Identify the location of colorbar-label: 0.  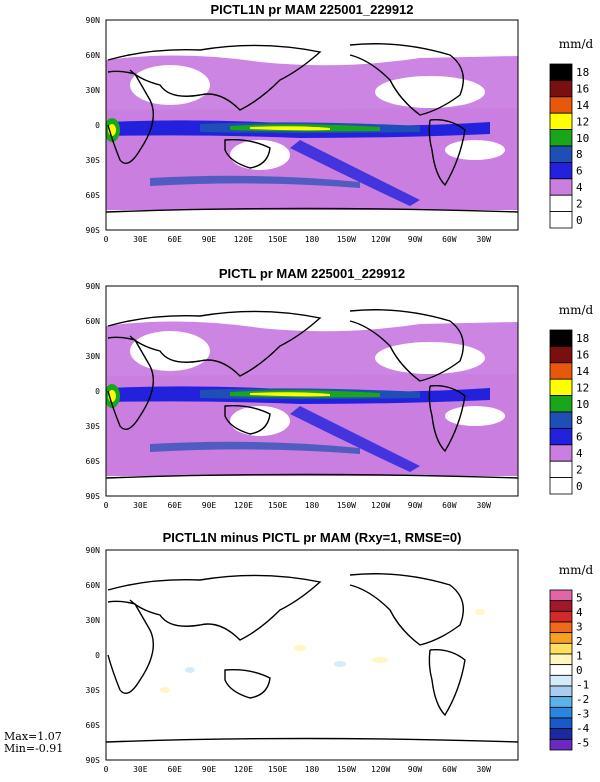
(579, 486).